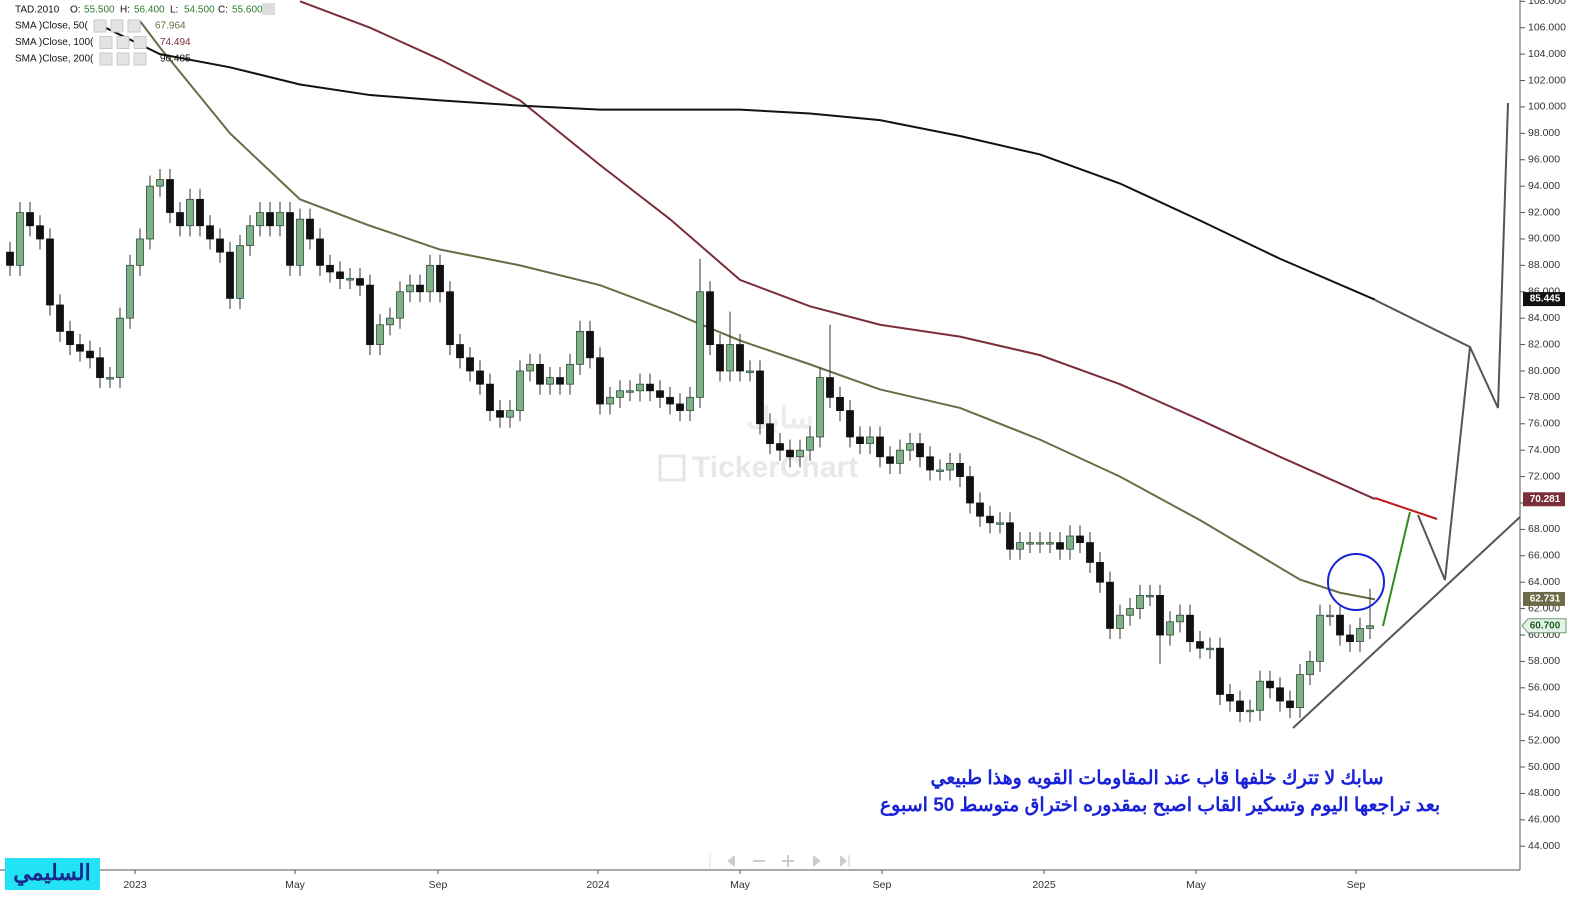 The image size is (1575, 904). I want to click on y-tick-label: 66.000, so click(1544, 556).